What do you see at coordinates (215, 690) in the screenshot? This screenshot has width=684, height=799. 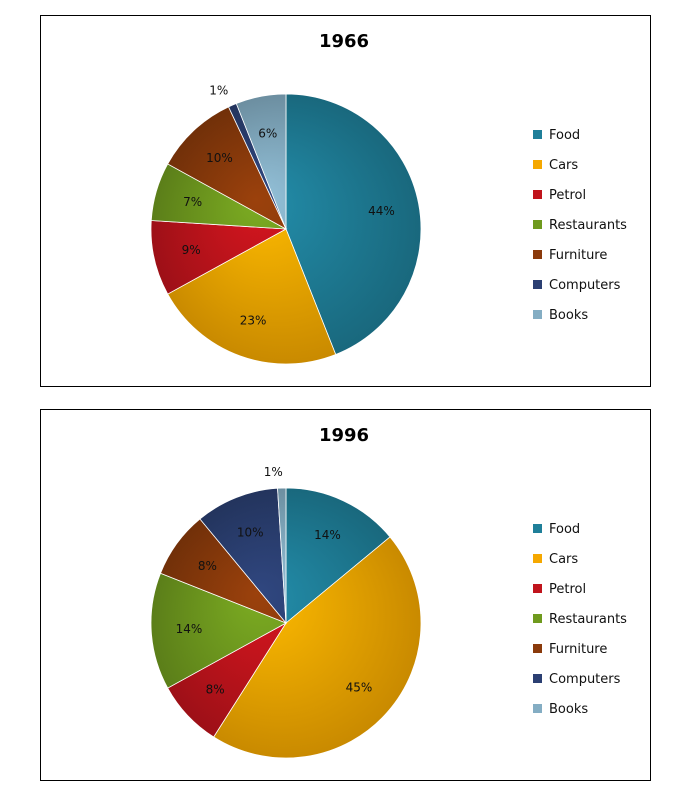 I see `slice-label-petrol: 8%` at bounding box center [215, 690].